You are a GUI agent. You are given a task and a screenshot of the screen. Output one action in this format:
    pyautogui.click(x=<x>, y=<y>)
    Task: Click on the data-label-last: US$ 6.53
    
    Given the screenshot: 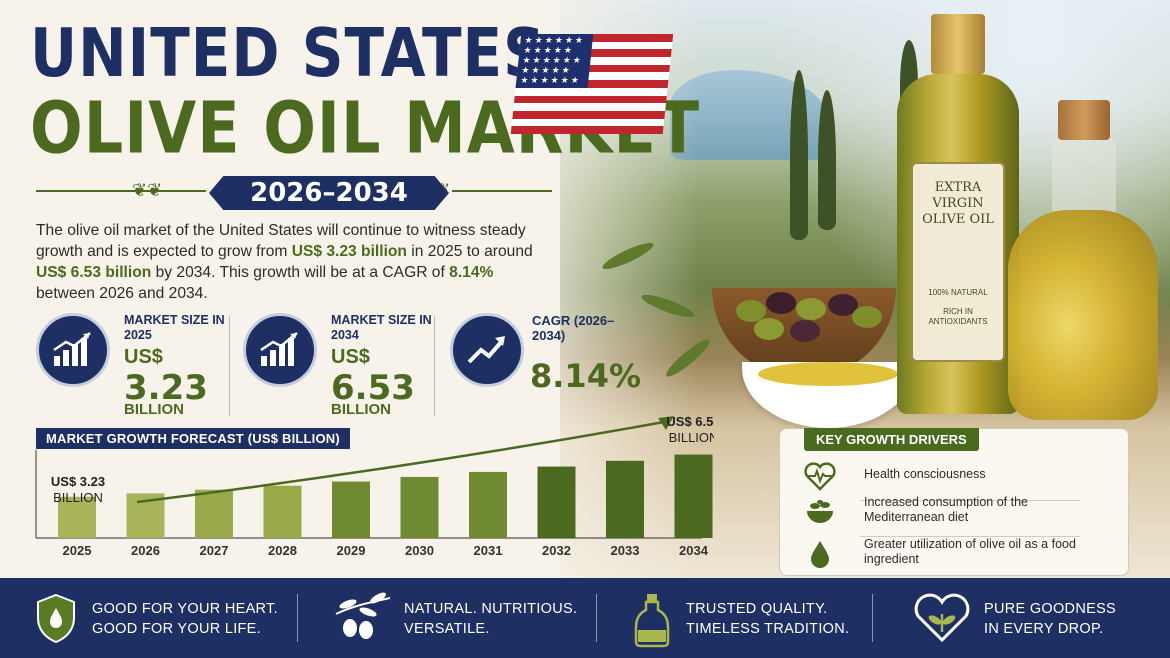 What is the action you would take?
    pyautogui.click(x=690, y=421)
    